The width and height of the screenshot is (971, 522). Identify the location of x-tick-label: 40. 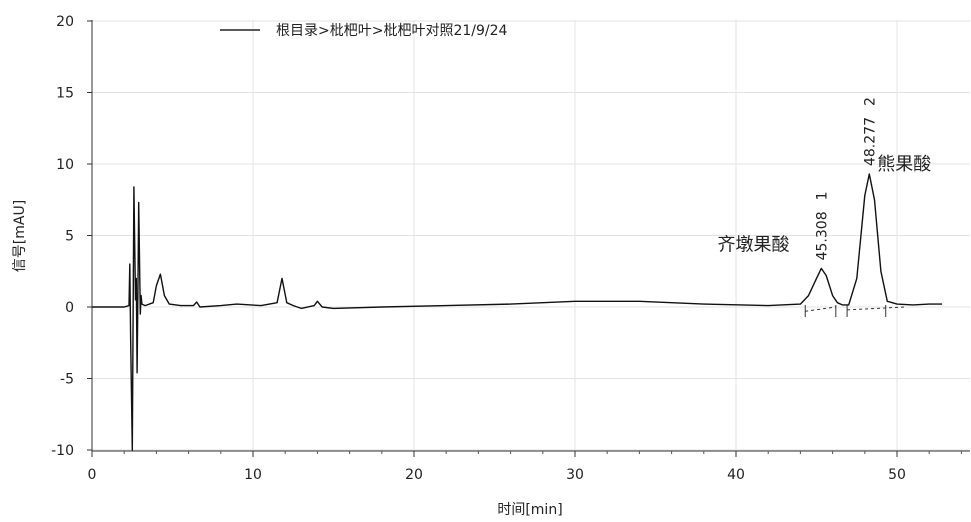
(736, 475).